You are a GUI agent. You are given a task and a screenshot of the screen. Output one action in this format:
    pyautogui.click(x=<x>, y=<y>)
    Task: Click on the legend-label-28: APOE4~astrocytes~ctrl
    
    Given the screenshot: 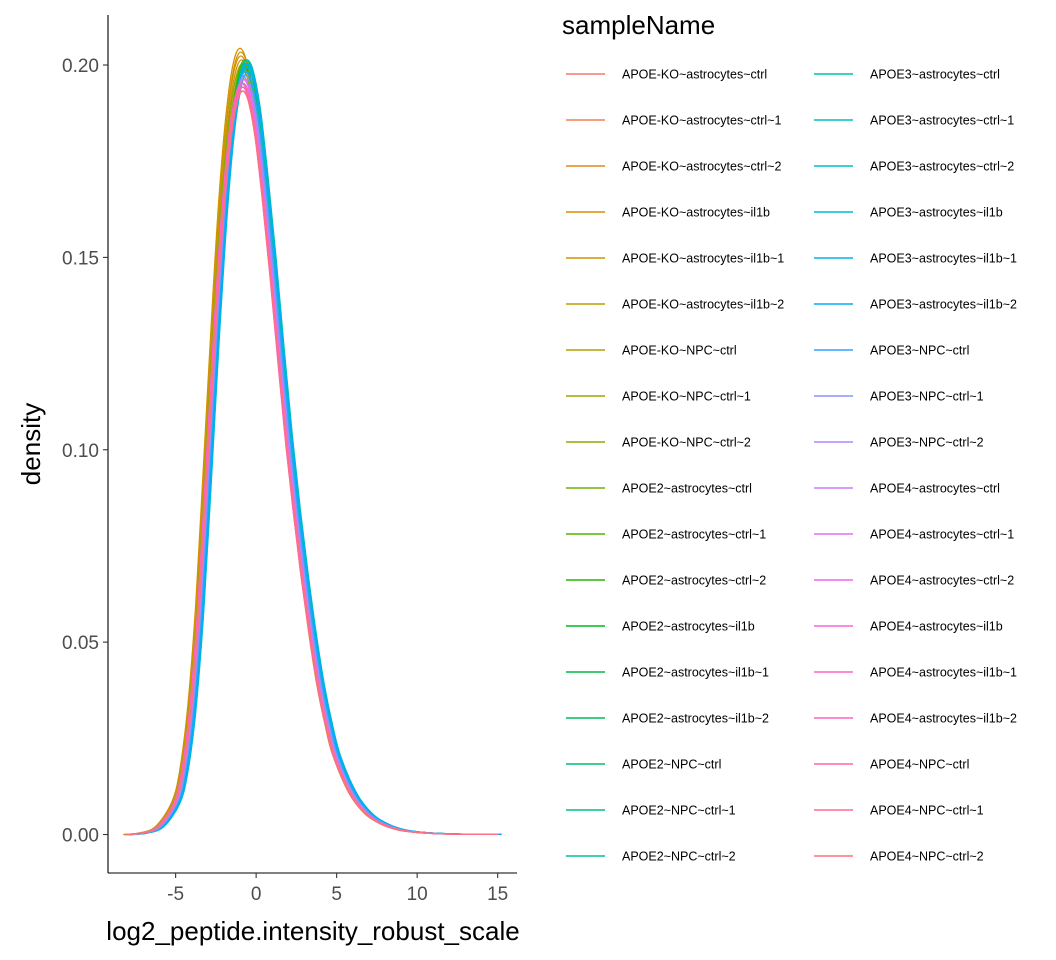 What is the action you would take?
    pyautogui.click(x=935, y=489)
    